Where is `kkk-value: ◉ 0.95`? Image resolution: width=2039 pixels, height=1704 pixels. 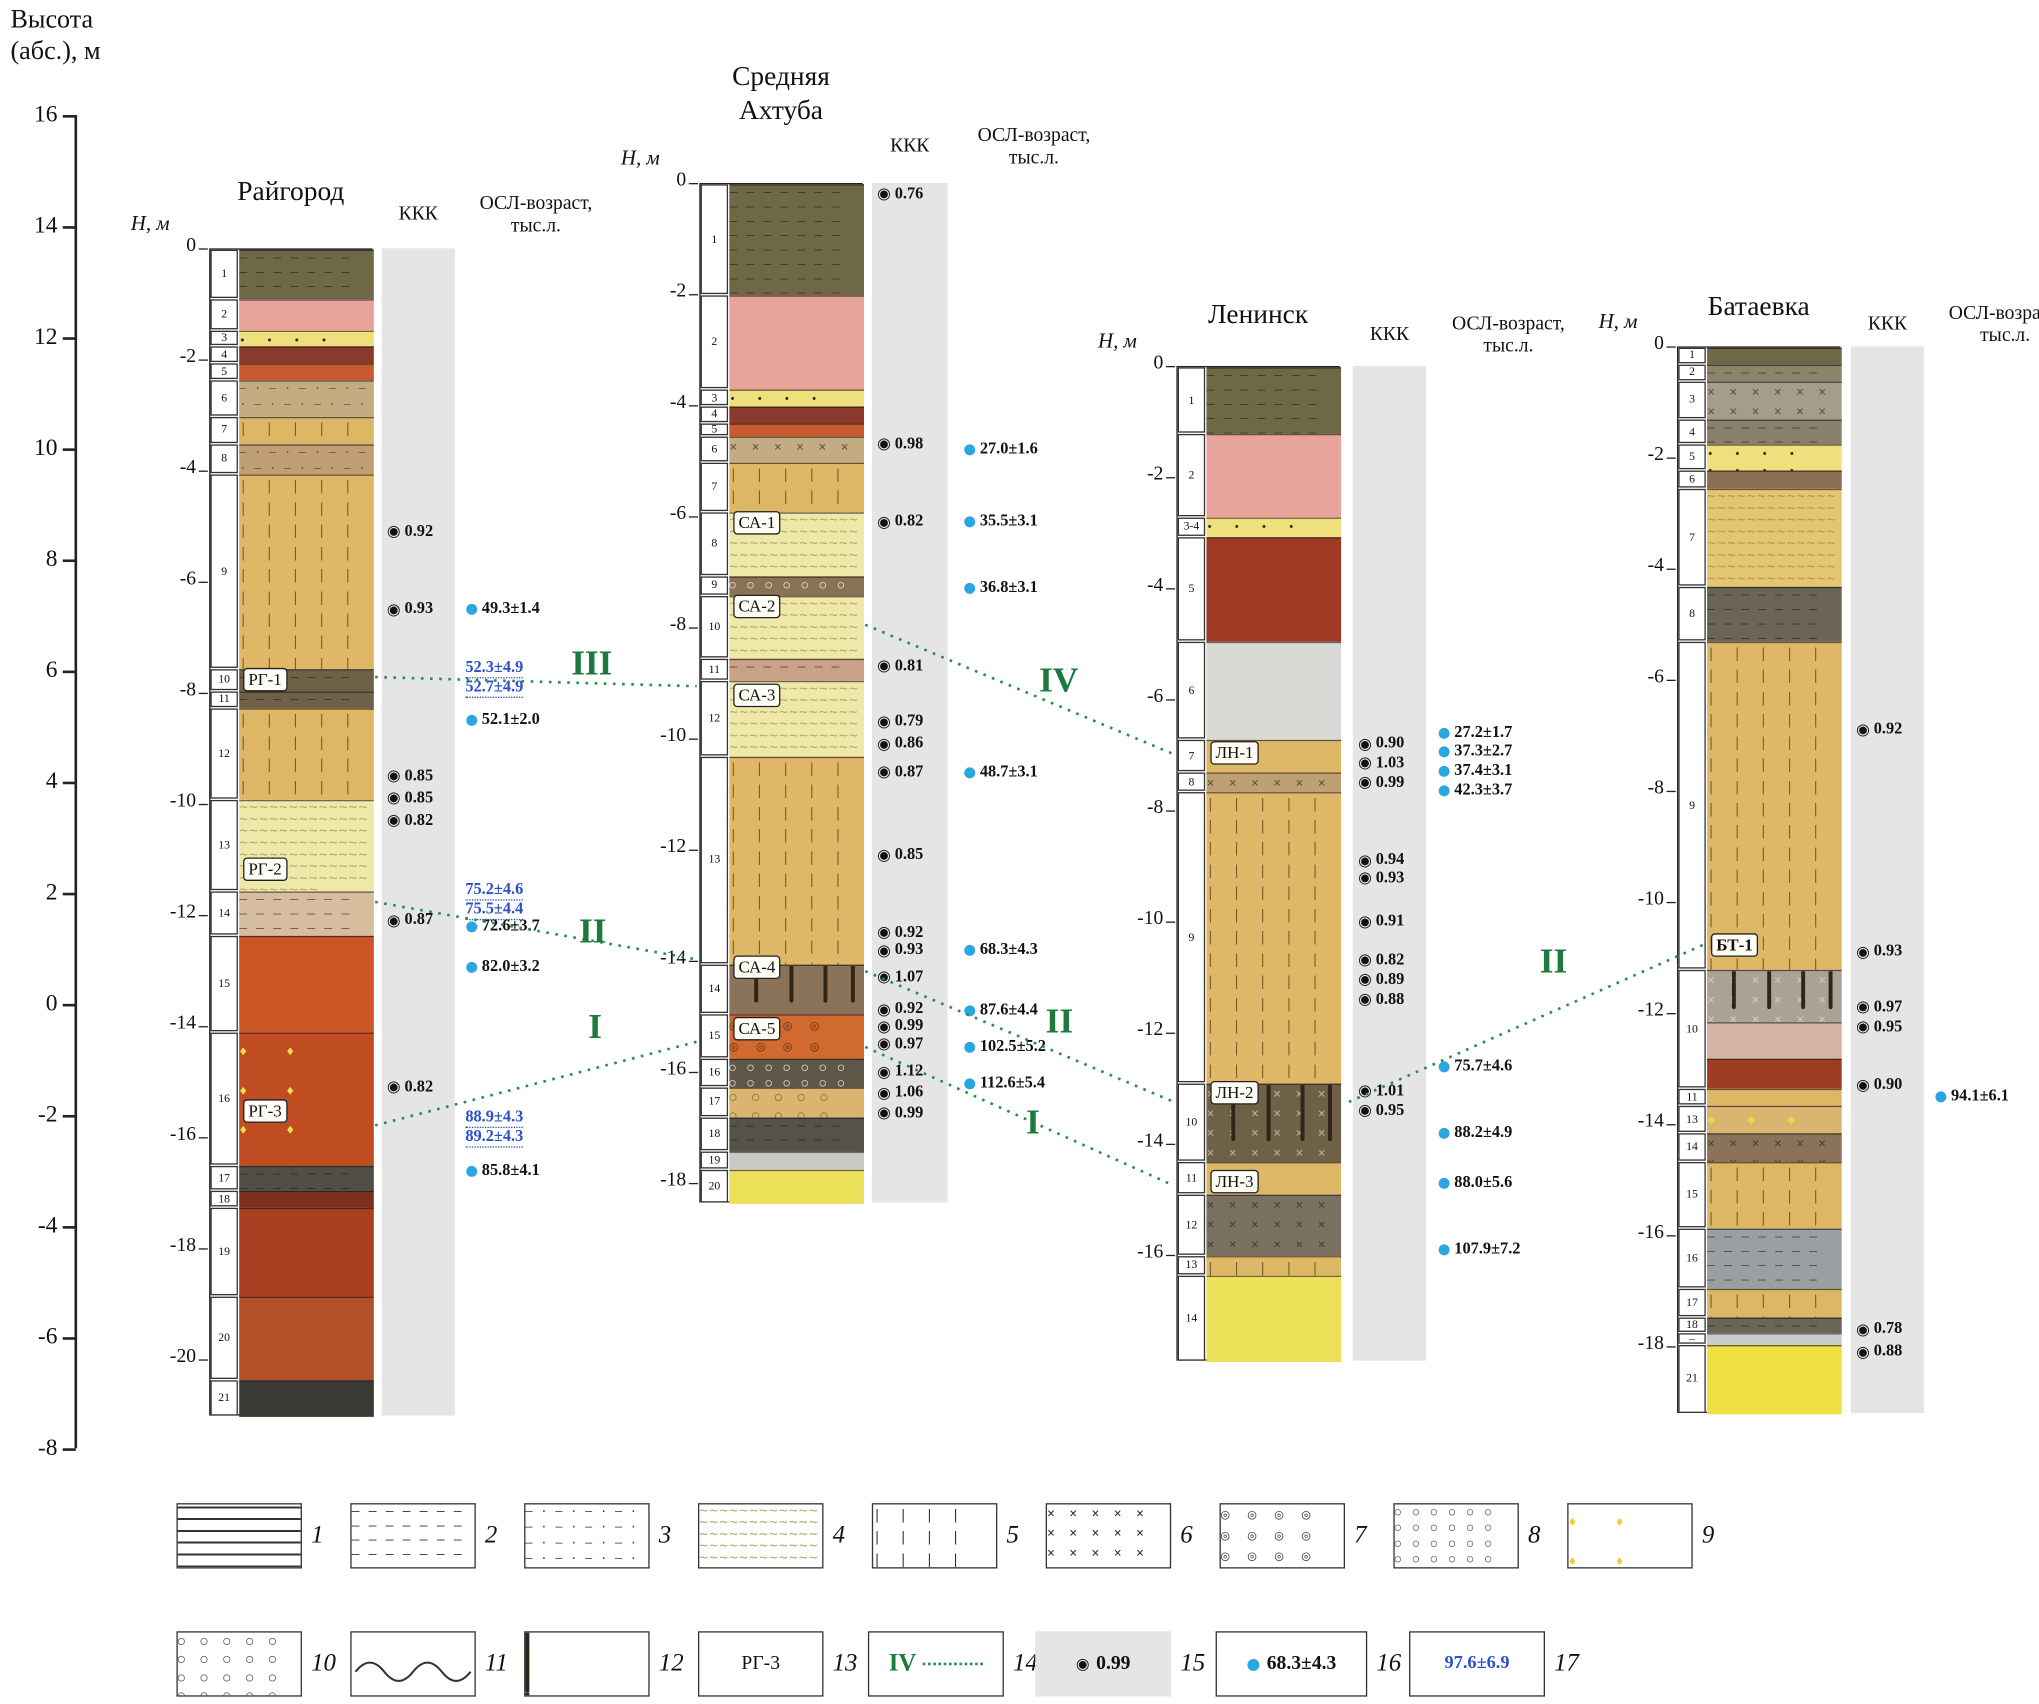 kkk-value: ◉ 0.95 is located at coordinates (1879, 1026).